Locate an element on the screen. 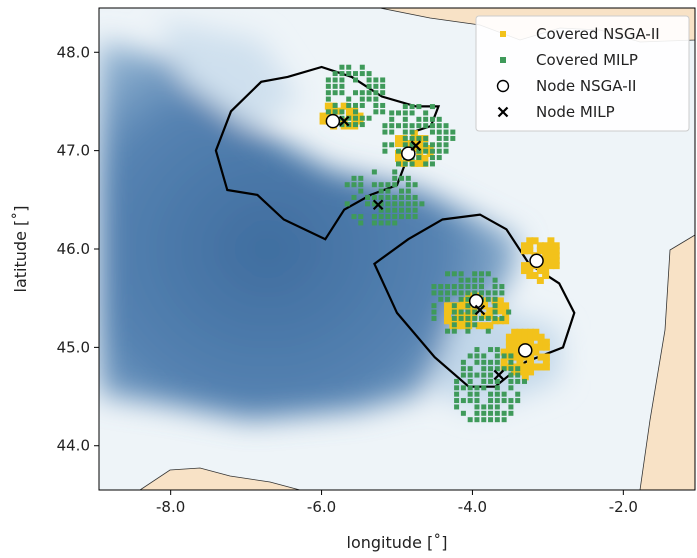 The height and width of the screenshot is (558, 697). legend-swatch is located at coordinates (503, 34).